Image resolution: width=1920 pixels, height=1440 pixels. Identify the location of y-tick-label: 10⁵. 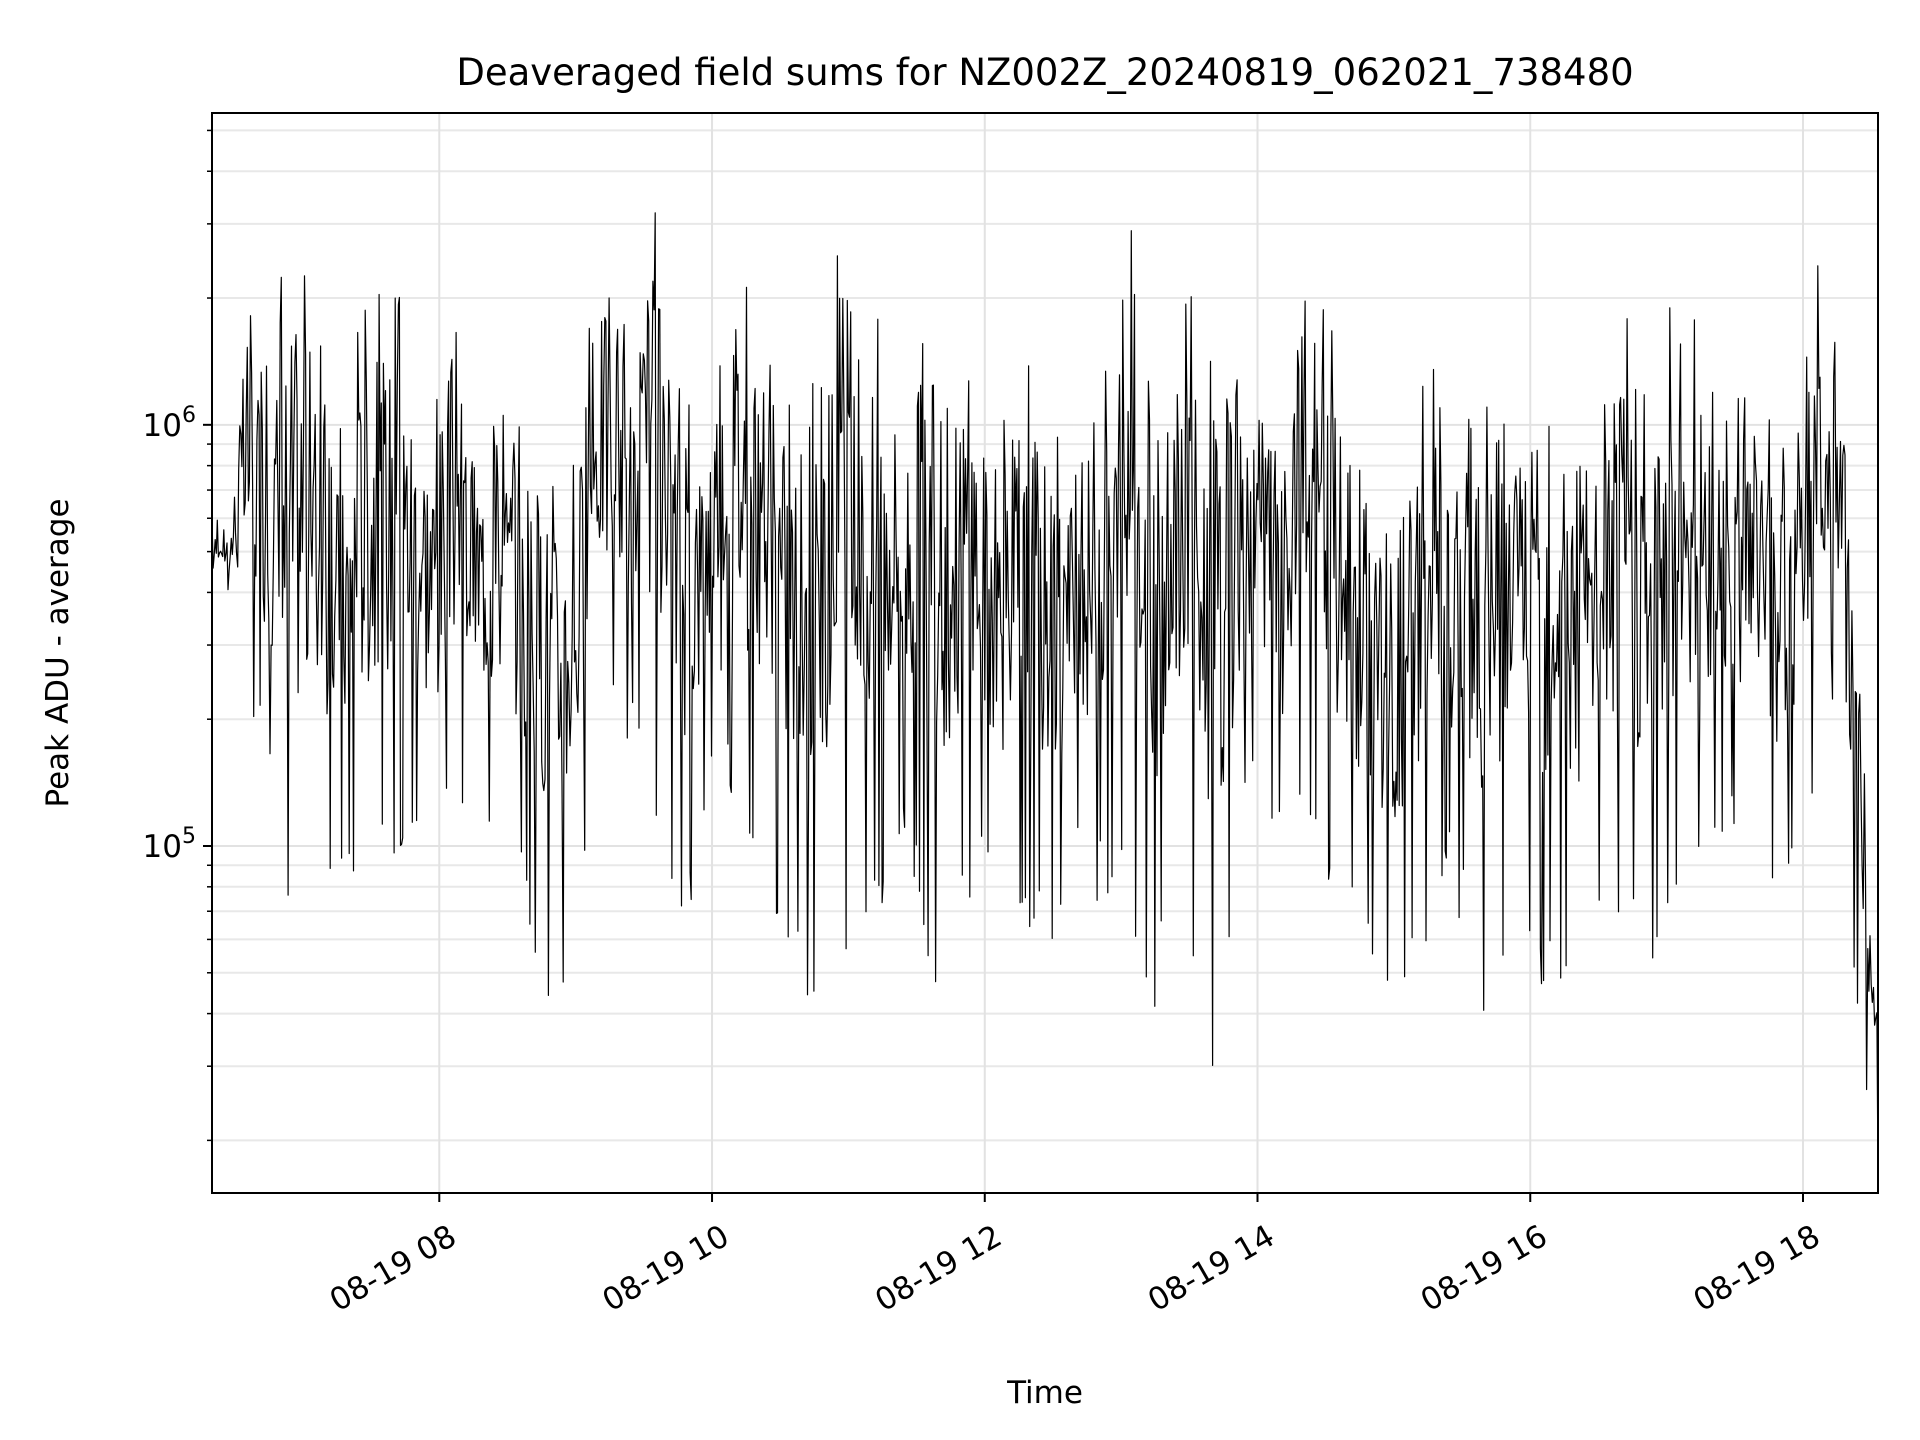
(169, 844).